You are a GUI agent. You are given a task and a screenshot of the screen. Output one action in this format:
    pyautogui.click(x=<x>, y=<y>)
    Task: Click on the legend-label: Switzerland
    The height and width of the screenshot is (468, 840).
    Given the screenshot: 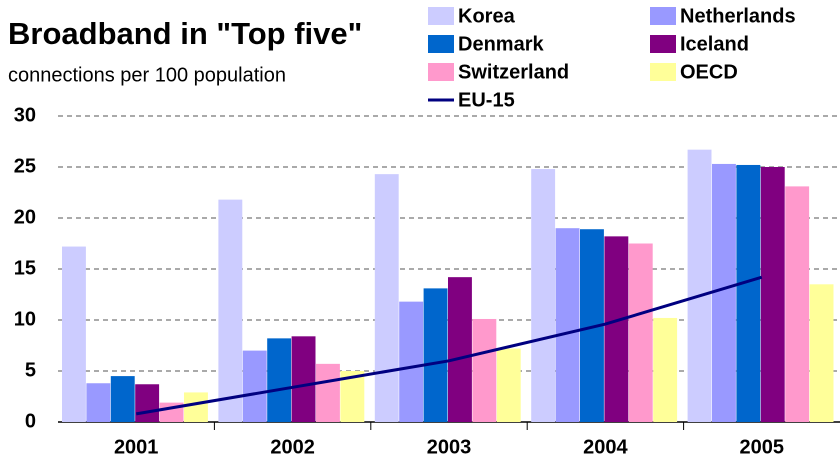 What is the action you would take?
    pyautogui.click(x=513, y=72)
    